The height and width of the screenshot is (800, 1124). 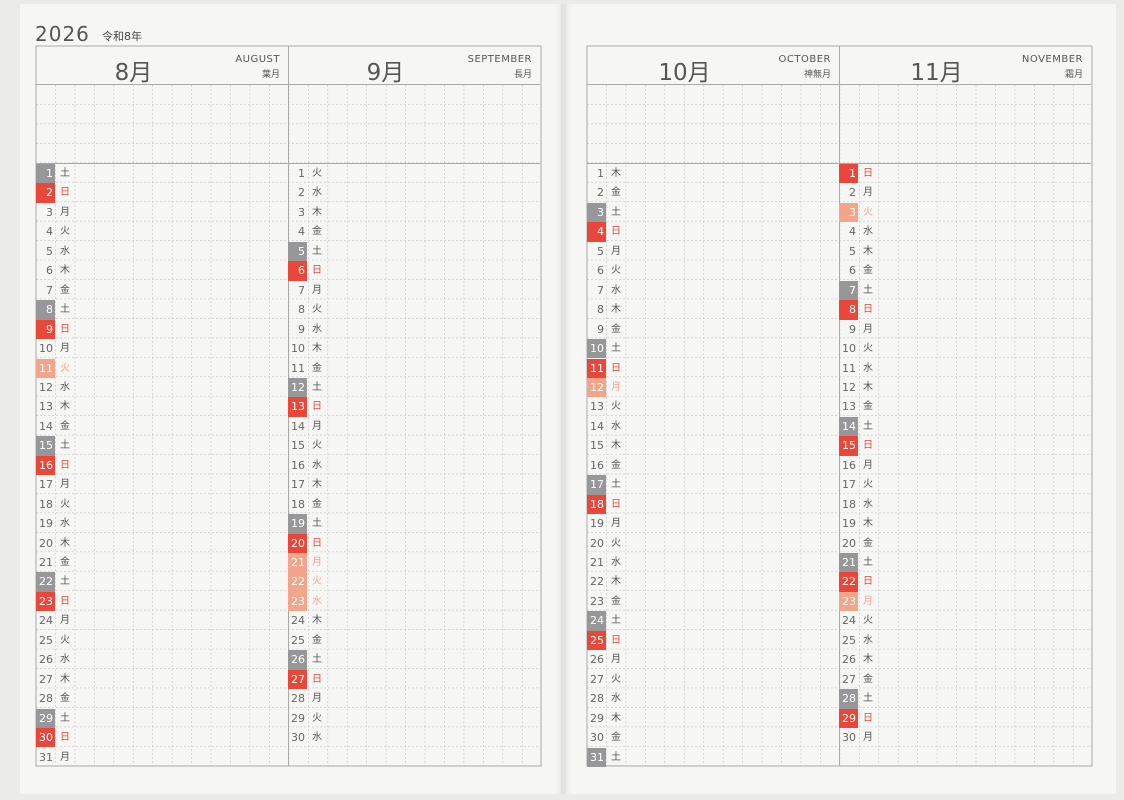 I want to click on day-row: 12 月, so click(x=713, y=387).